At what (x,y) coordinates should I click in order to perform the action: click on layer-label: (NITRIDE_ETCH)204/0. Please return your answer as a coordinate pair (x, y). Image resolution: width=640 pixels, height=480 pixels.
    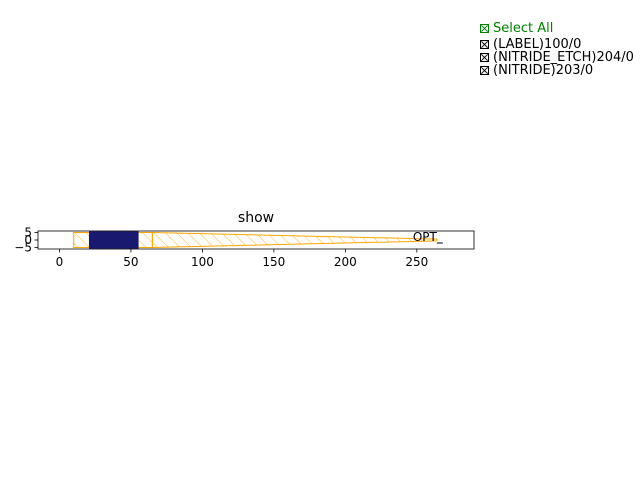
    Looking at the image, I should click on (563, 57).